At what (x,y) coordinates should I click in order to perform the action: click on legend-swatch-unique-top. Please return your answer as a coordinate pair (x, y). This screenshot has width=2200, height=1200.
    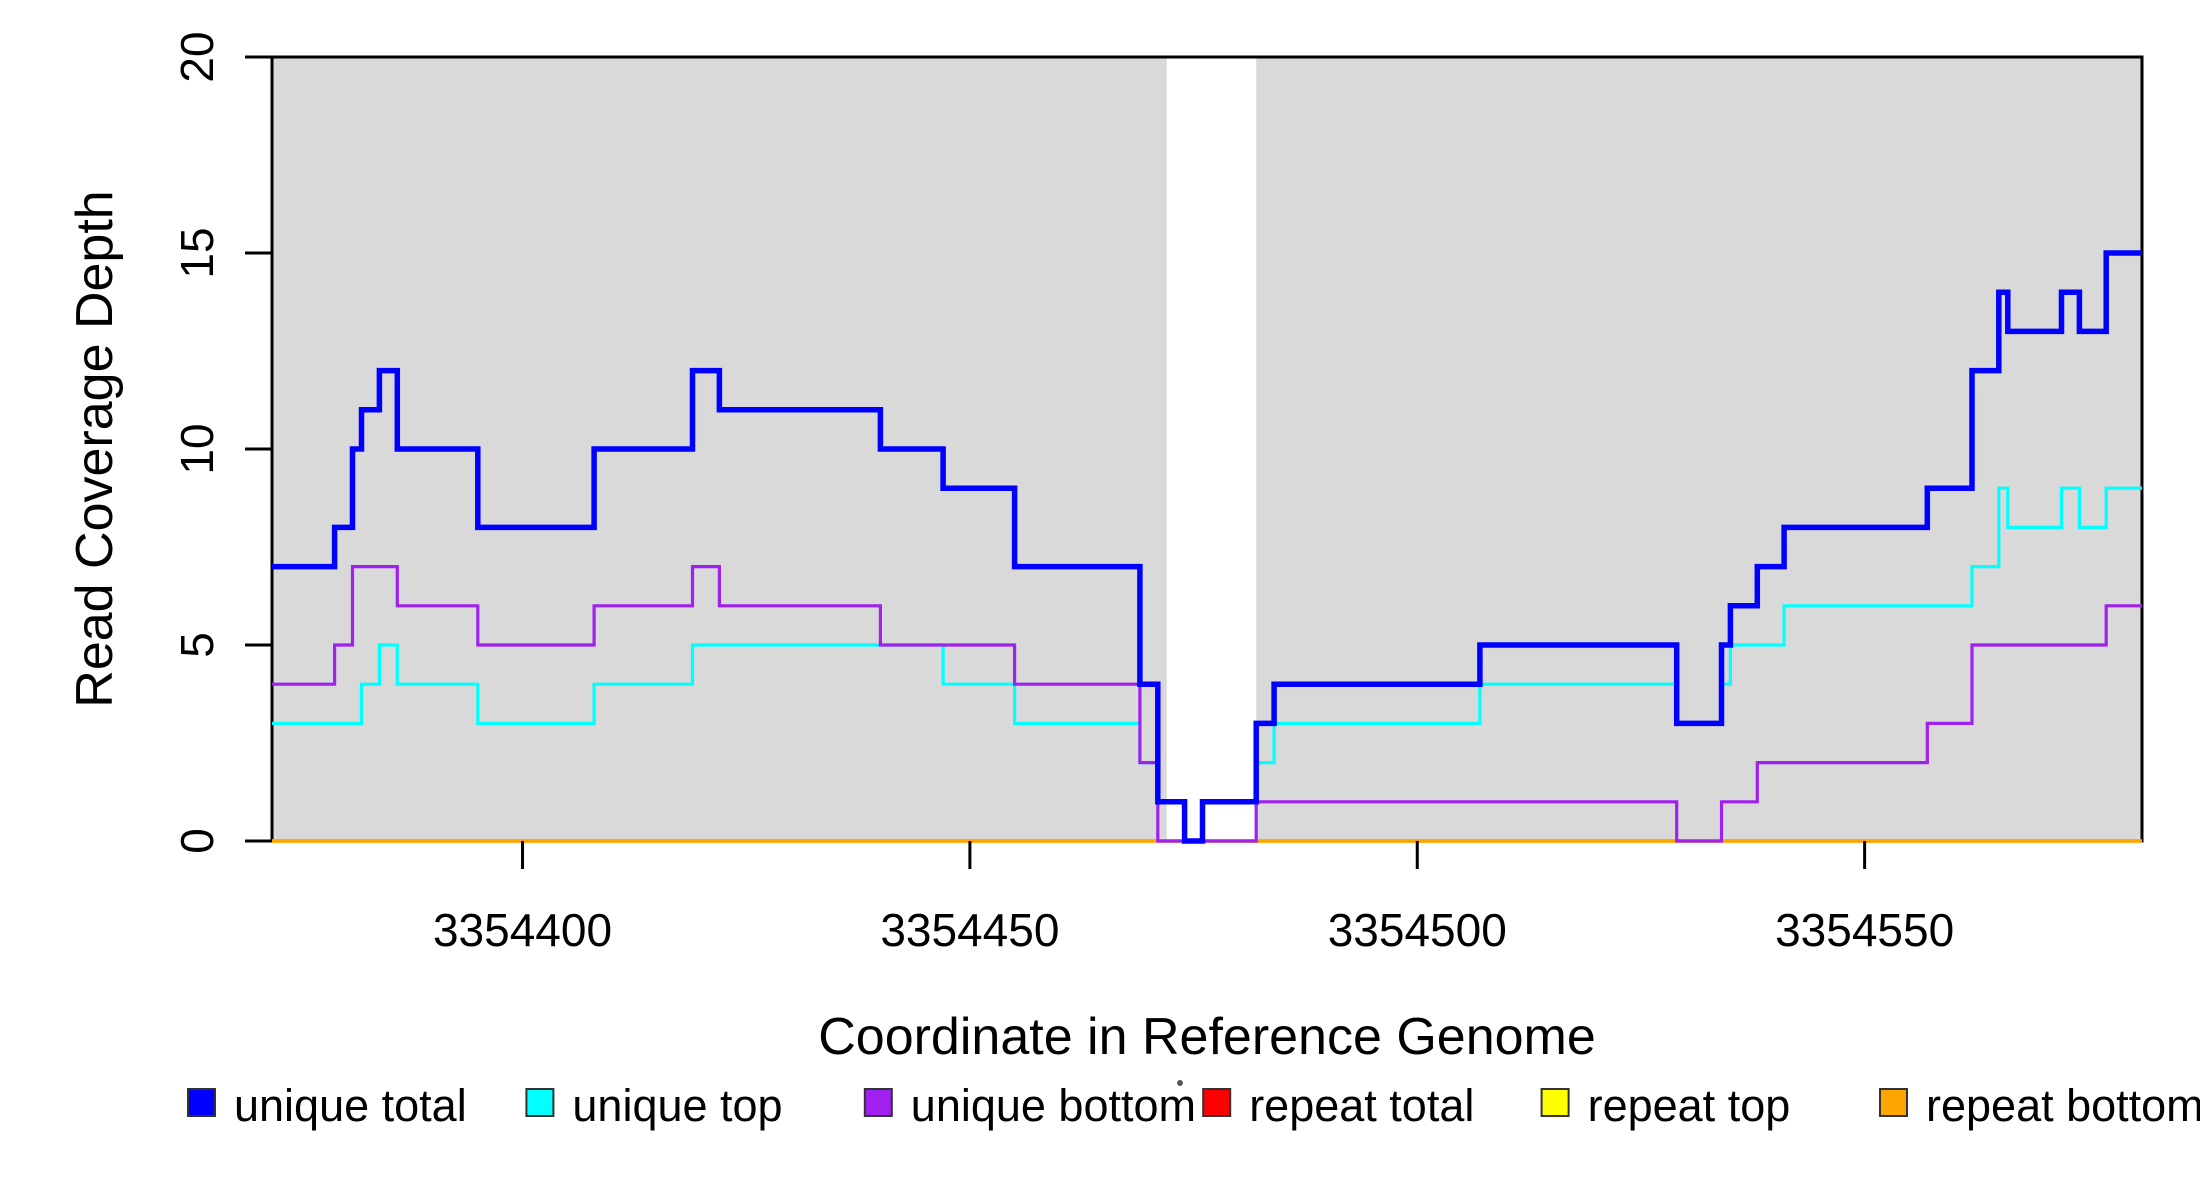
    Looking at the image, I should click on (540, 1102).